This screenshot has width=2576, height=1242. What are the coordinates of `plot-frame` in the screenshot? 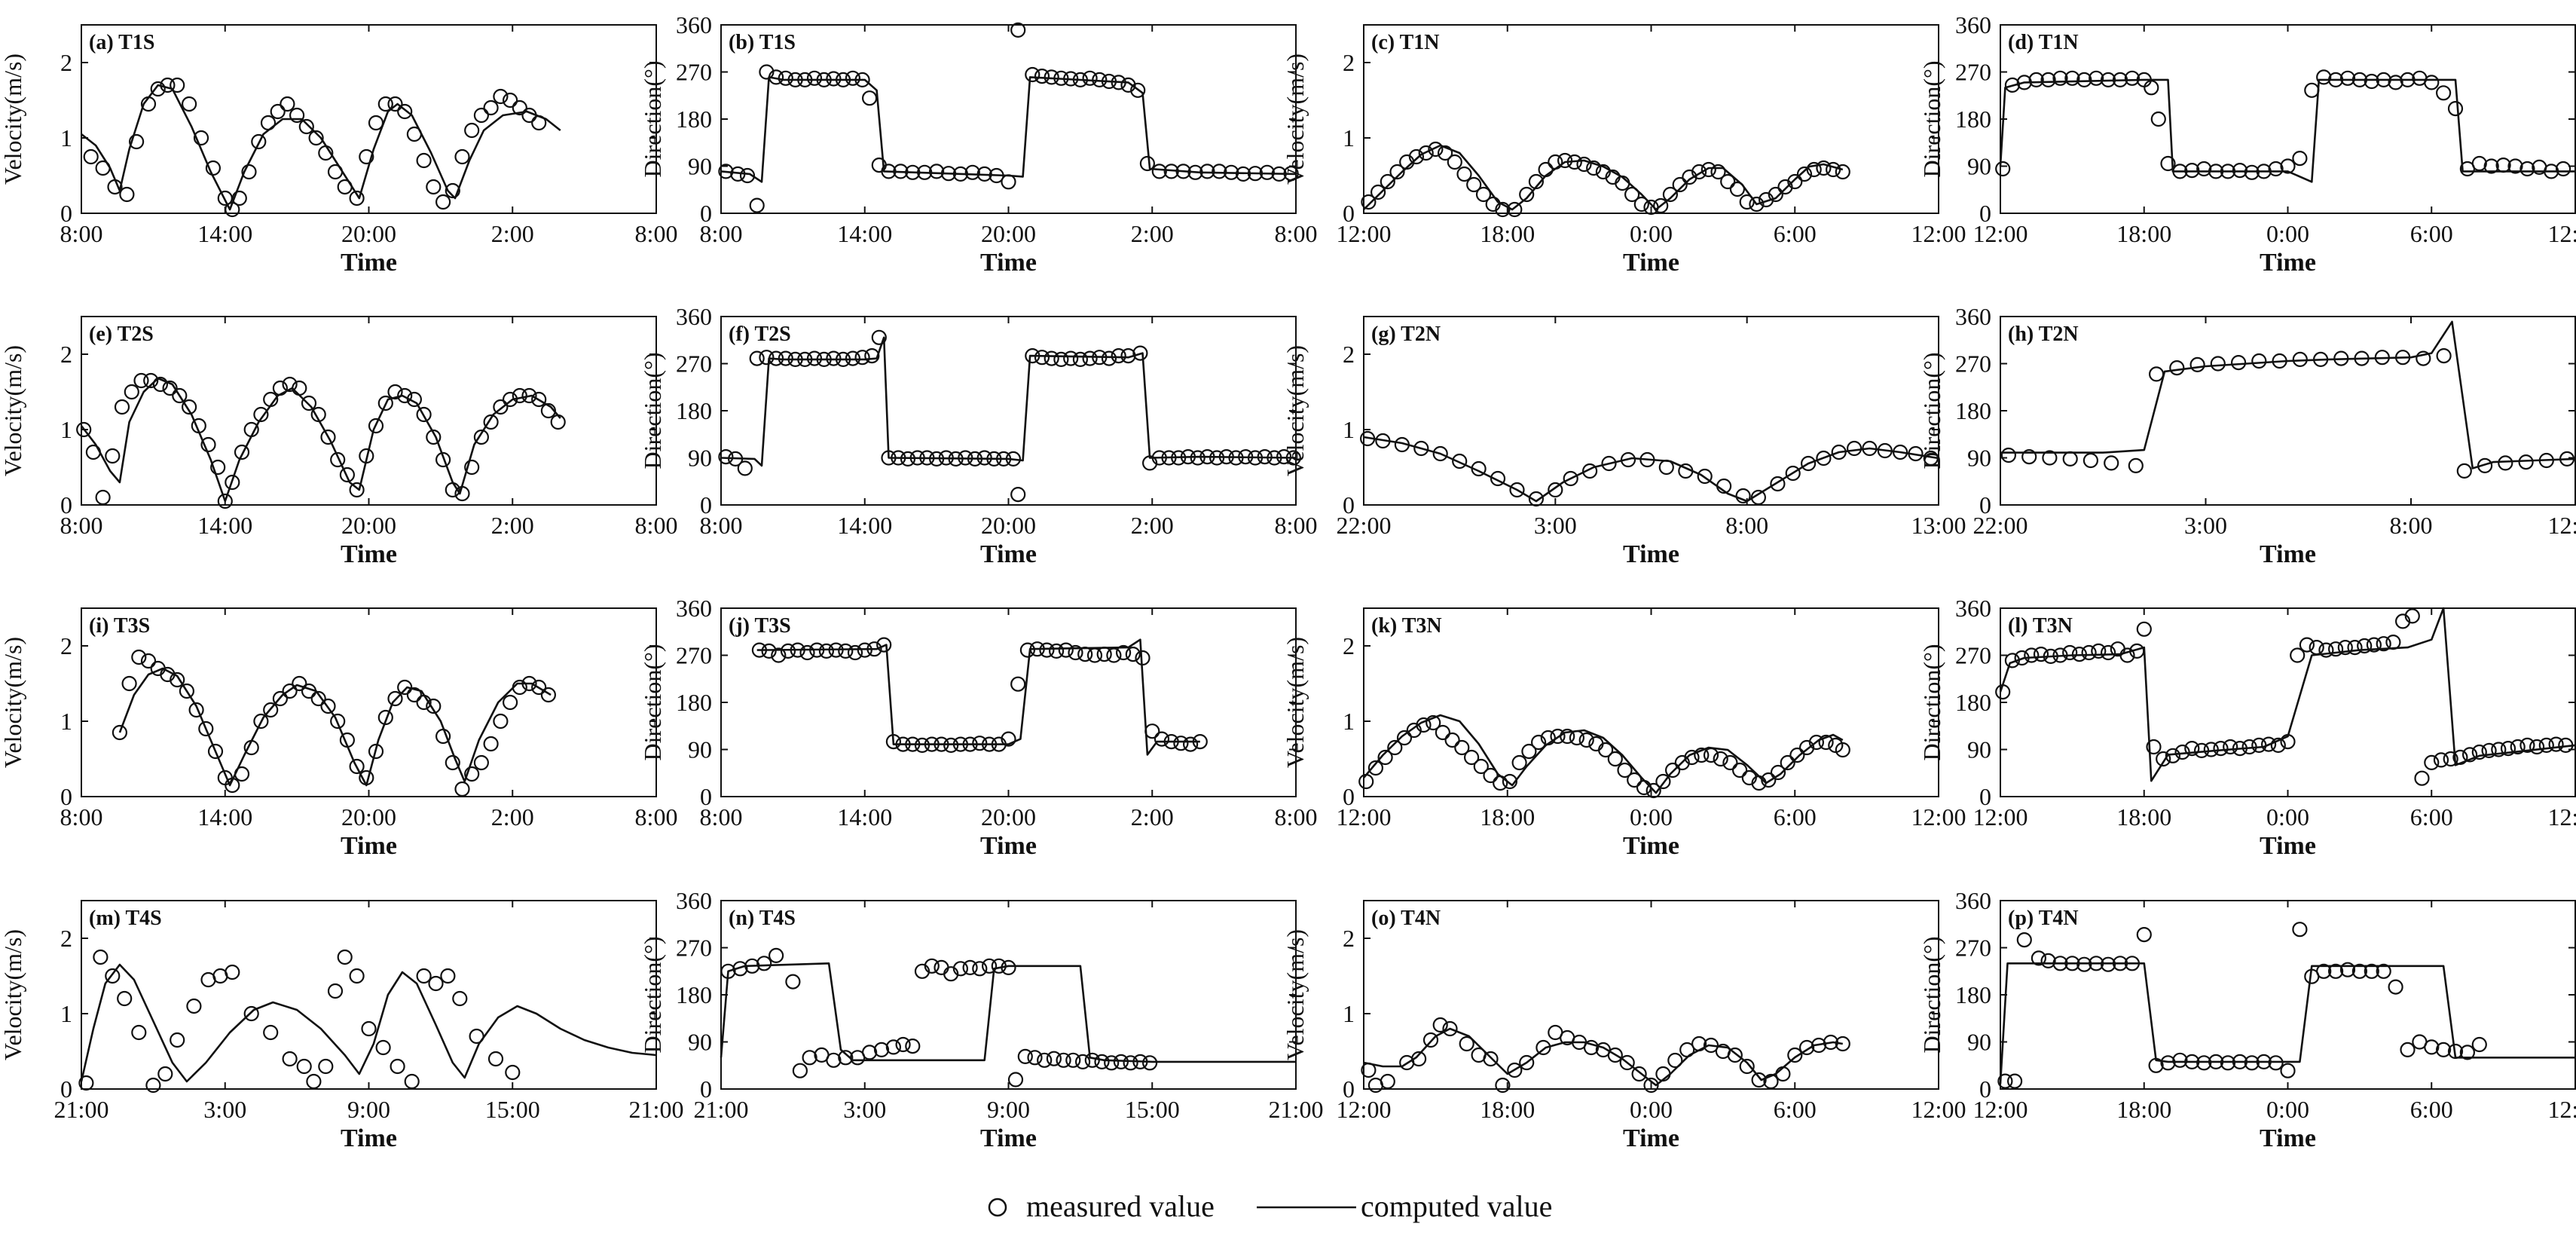 It's located at (369, 995).